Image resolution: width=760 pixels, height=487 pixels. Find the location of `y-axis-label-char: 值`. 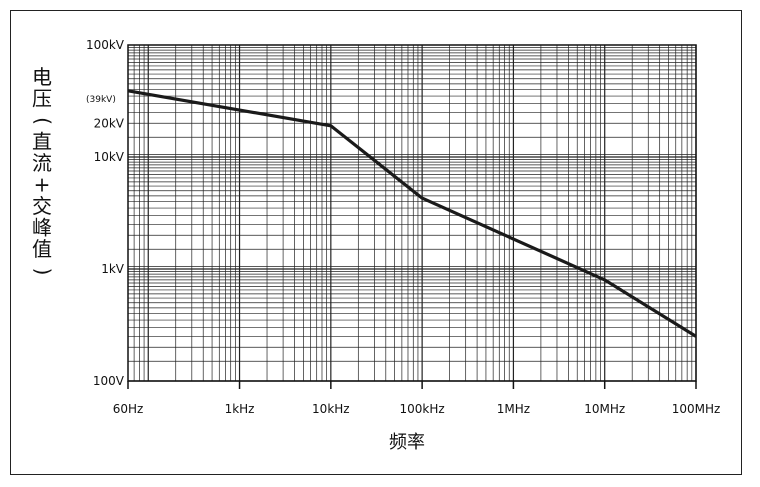

y-axis-label-char: 值 is located at coordinates (42, 249).